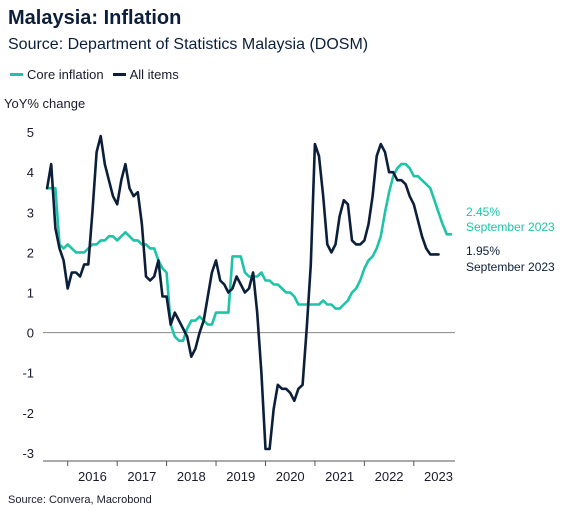  I want to click on x-tick-label: 2018, so click(191, 476).